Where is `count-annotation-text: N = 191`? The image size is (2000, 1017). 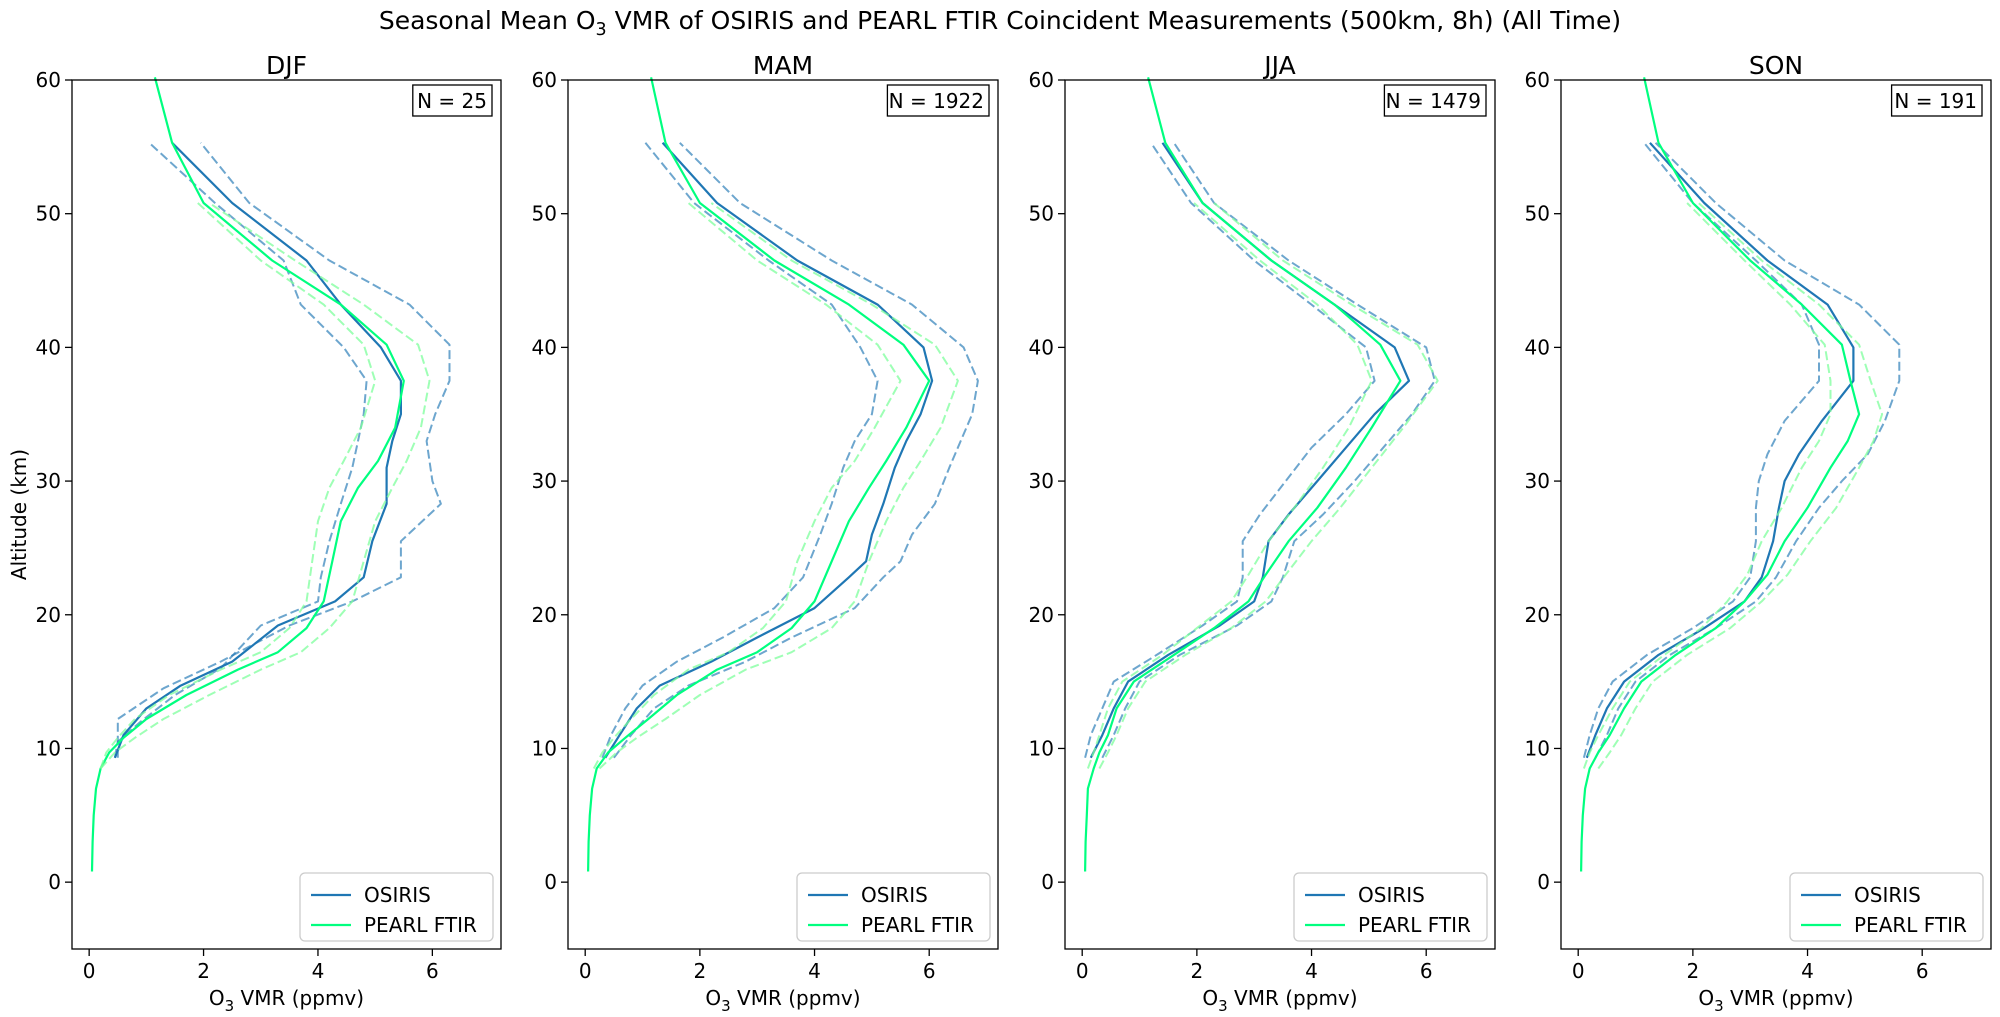 count-annotation-text: N = 191 is located at coordinates (1935, 101).